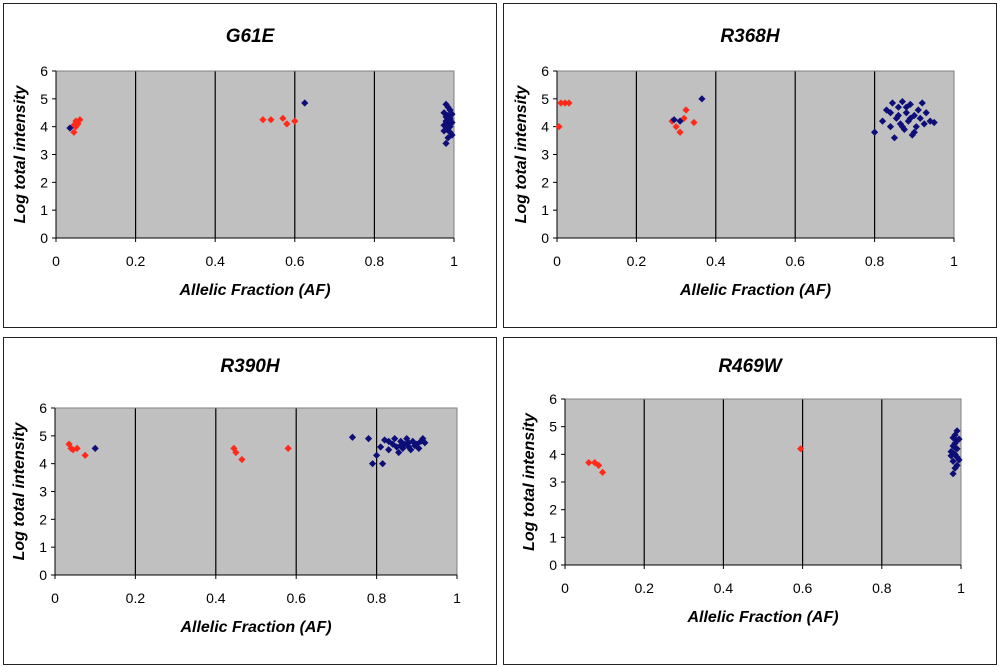  Describe the element at coordinates (521, 154) in the screenshot. I see `y-axis-label: Log total intensity` at that location.